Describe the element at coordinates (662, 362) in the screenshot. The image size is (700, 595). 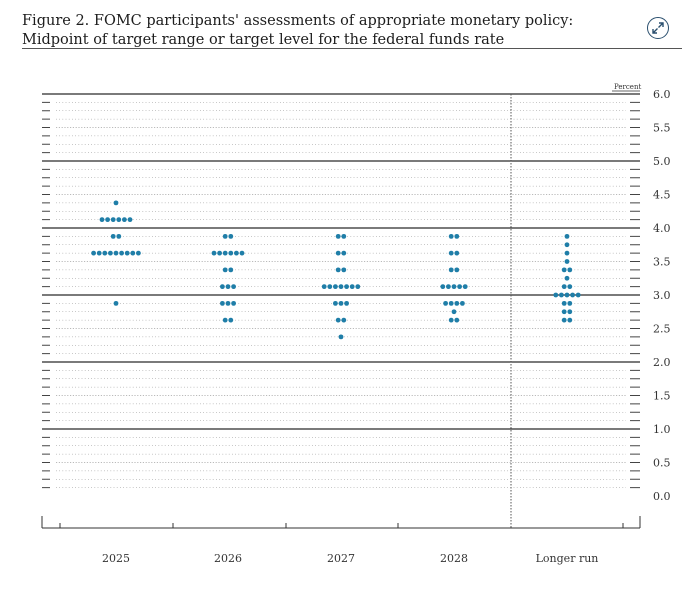
I see `y-tick-label: 2.0` at that location.